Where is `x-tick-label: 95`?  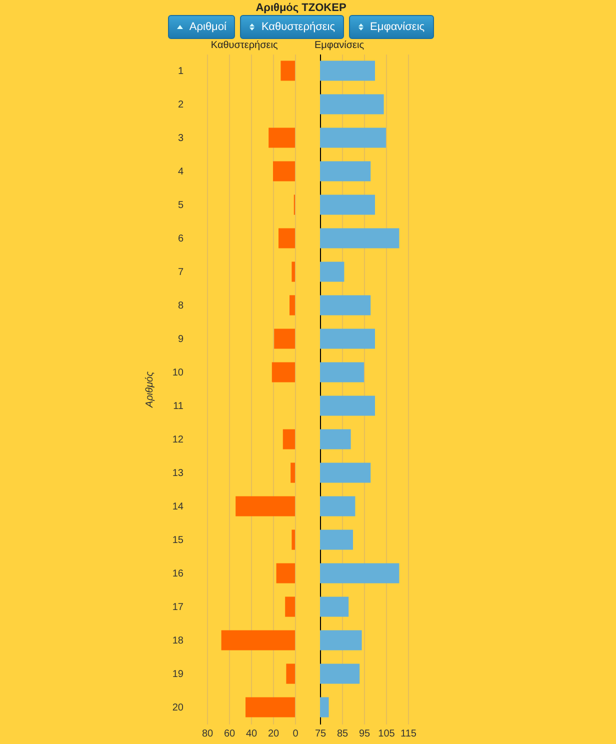
x-tick-label: 95 is located at coordinates (364, 734).